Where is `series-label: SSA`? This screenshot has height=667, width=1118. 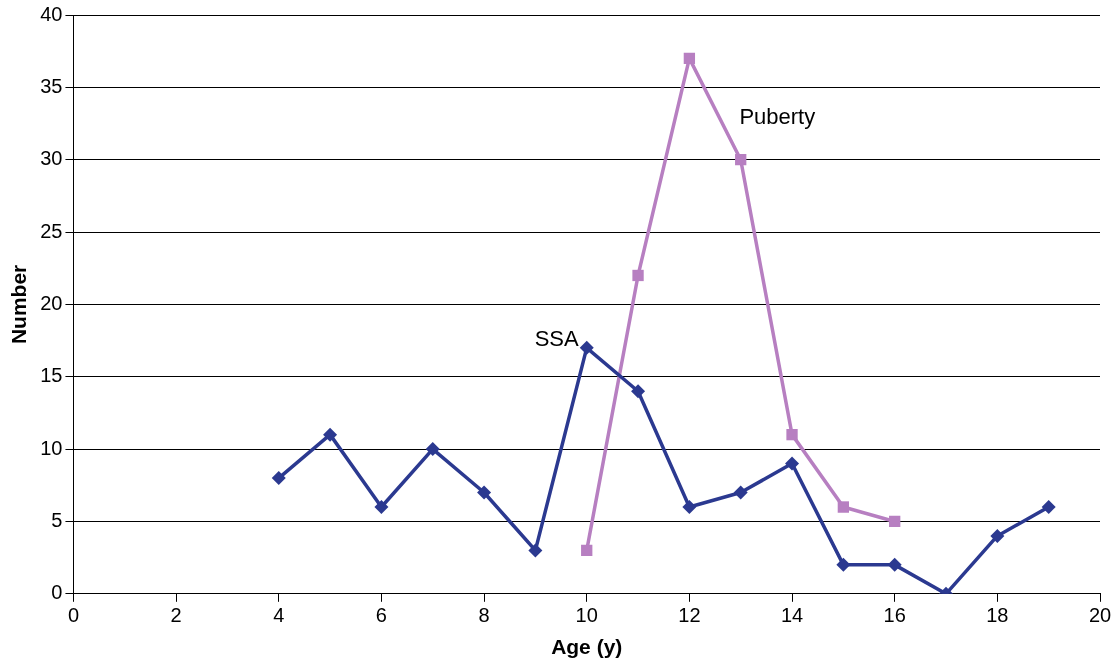 series-label: SSA is located at coordinates (557, 338).